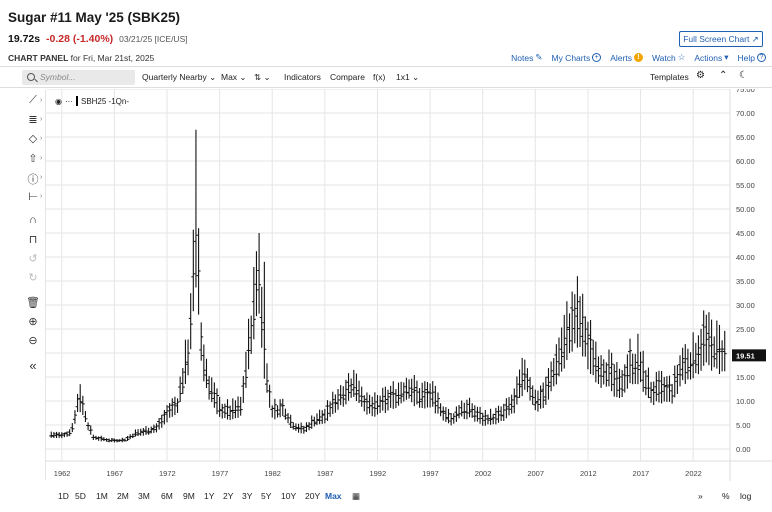  Describe the element at coordinates (153, 39) in the screenshot. I see `quote-meta: 03/21/25 [ICE/US]` at that location.